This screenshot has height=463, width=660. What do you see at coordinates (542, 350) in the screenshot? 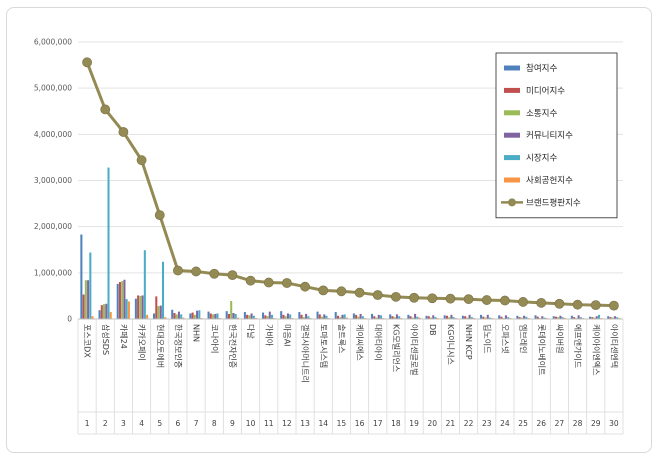
I see `category-label: 롯데이노베이트` at bounding box center [542, 350].